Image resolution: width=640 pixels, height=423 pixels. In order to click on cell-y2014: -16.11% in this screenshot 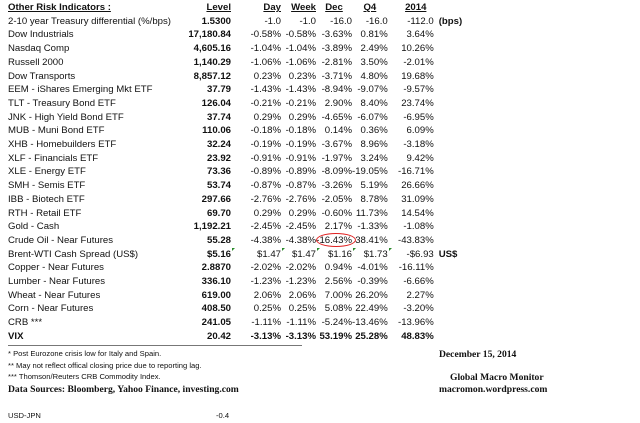, I will do `click(411, 268)`.